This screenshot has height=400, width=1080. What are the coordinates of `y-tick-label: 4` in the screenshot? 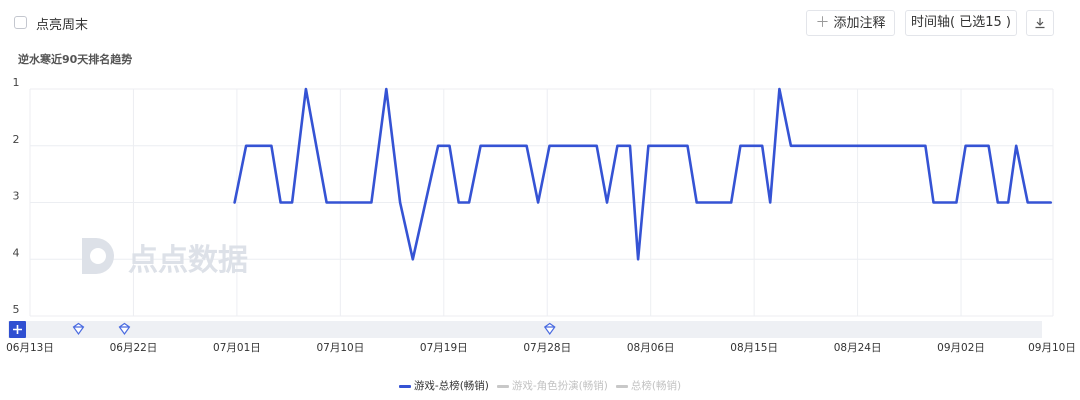 It's located at (16, 252).